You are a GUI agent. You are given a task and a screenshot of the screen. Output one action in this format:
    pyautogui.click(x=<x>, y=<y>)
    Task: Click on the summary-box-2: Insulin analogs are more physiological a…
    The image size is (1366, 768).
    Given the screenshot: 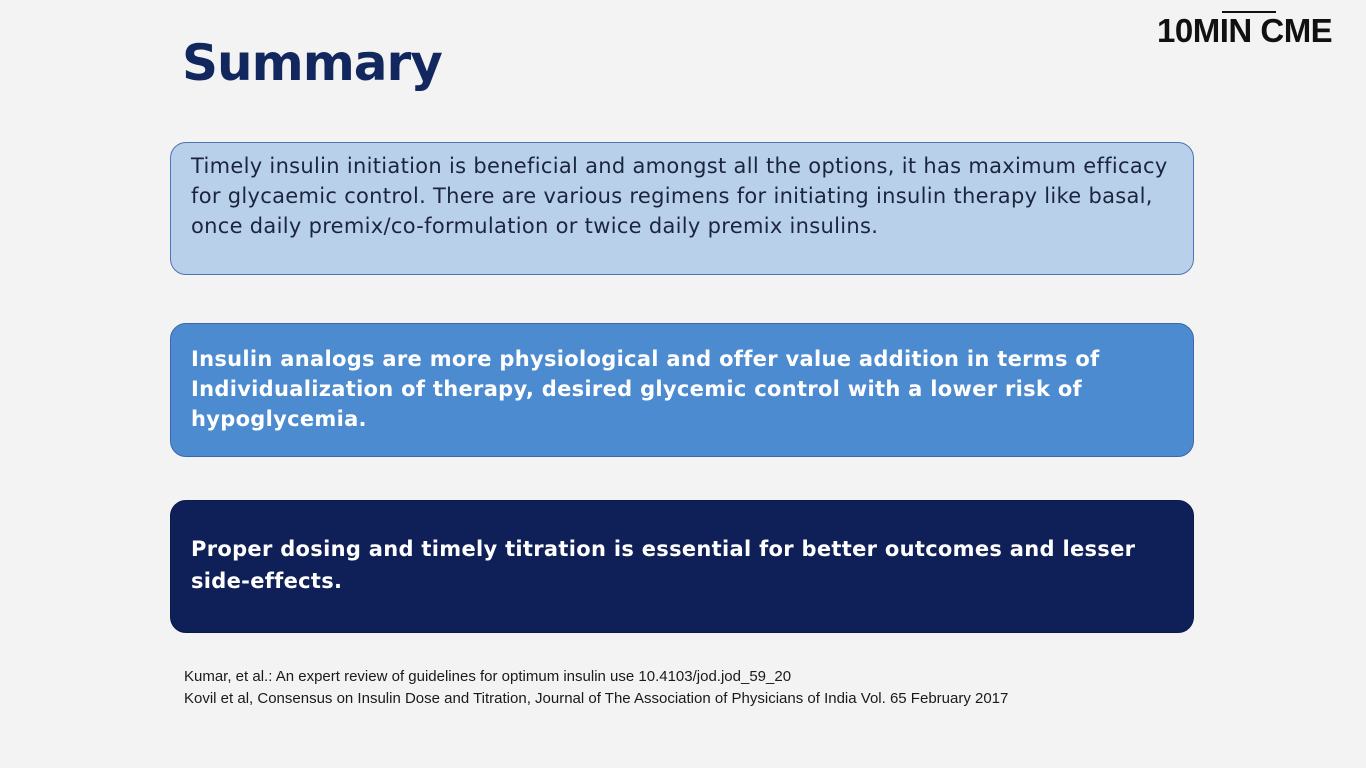 What is the action you would take?
    pyautogui.click(x=682, y=390)
    